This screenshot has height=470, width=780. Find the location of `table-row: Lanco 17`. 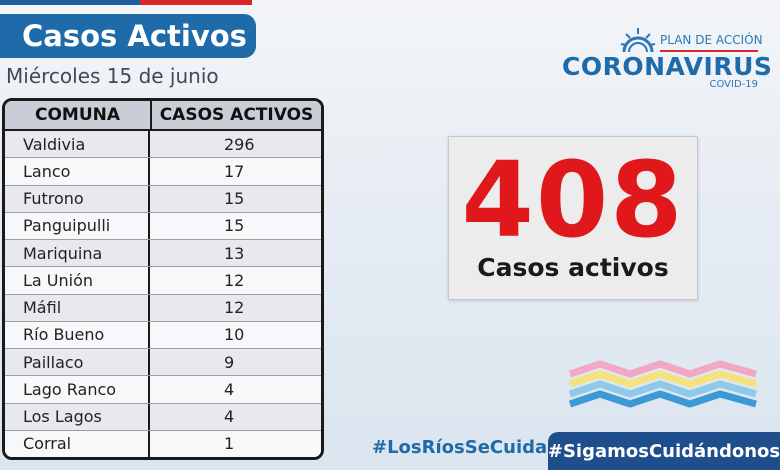

table-row: Lanco 17 is located at coordinates (163, 172).